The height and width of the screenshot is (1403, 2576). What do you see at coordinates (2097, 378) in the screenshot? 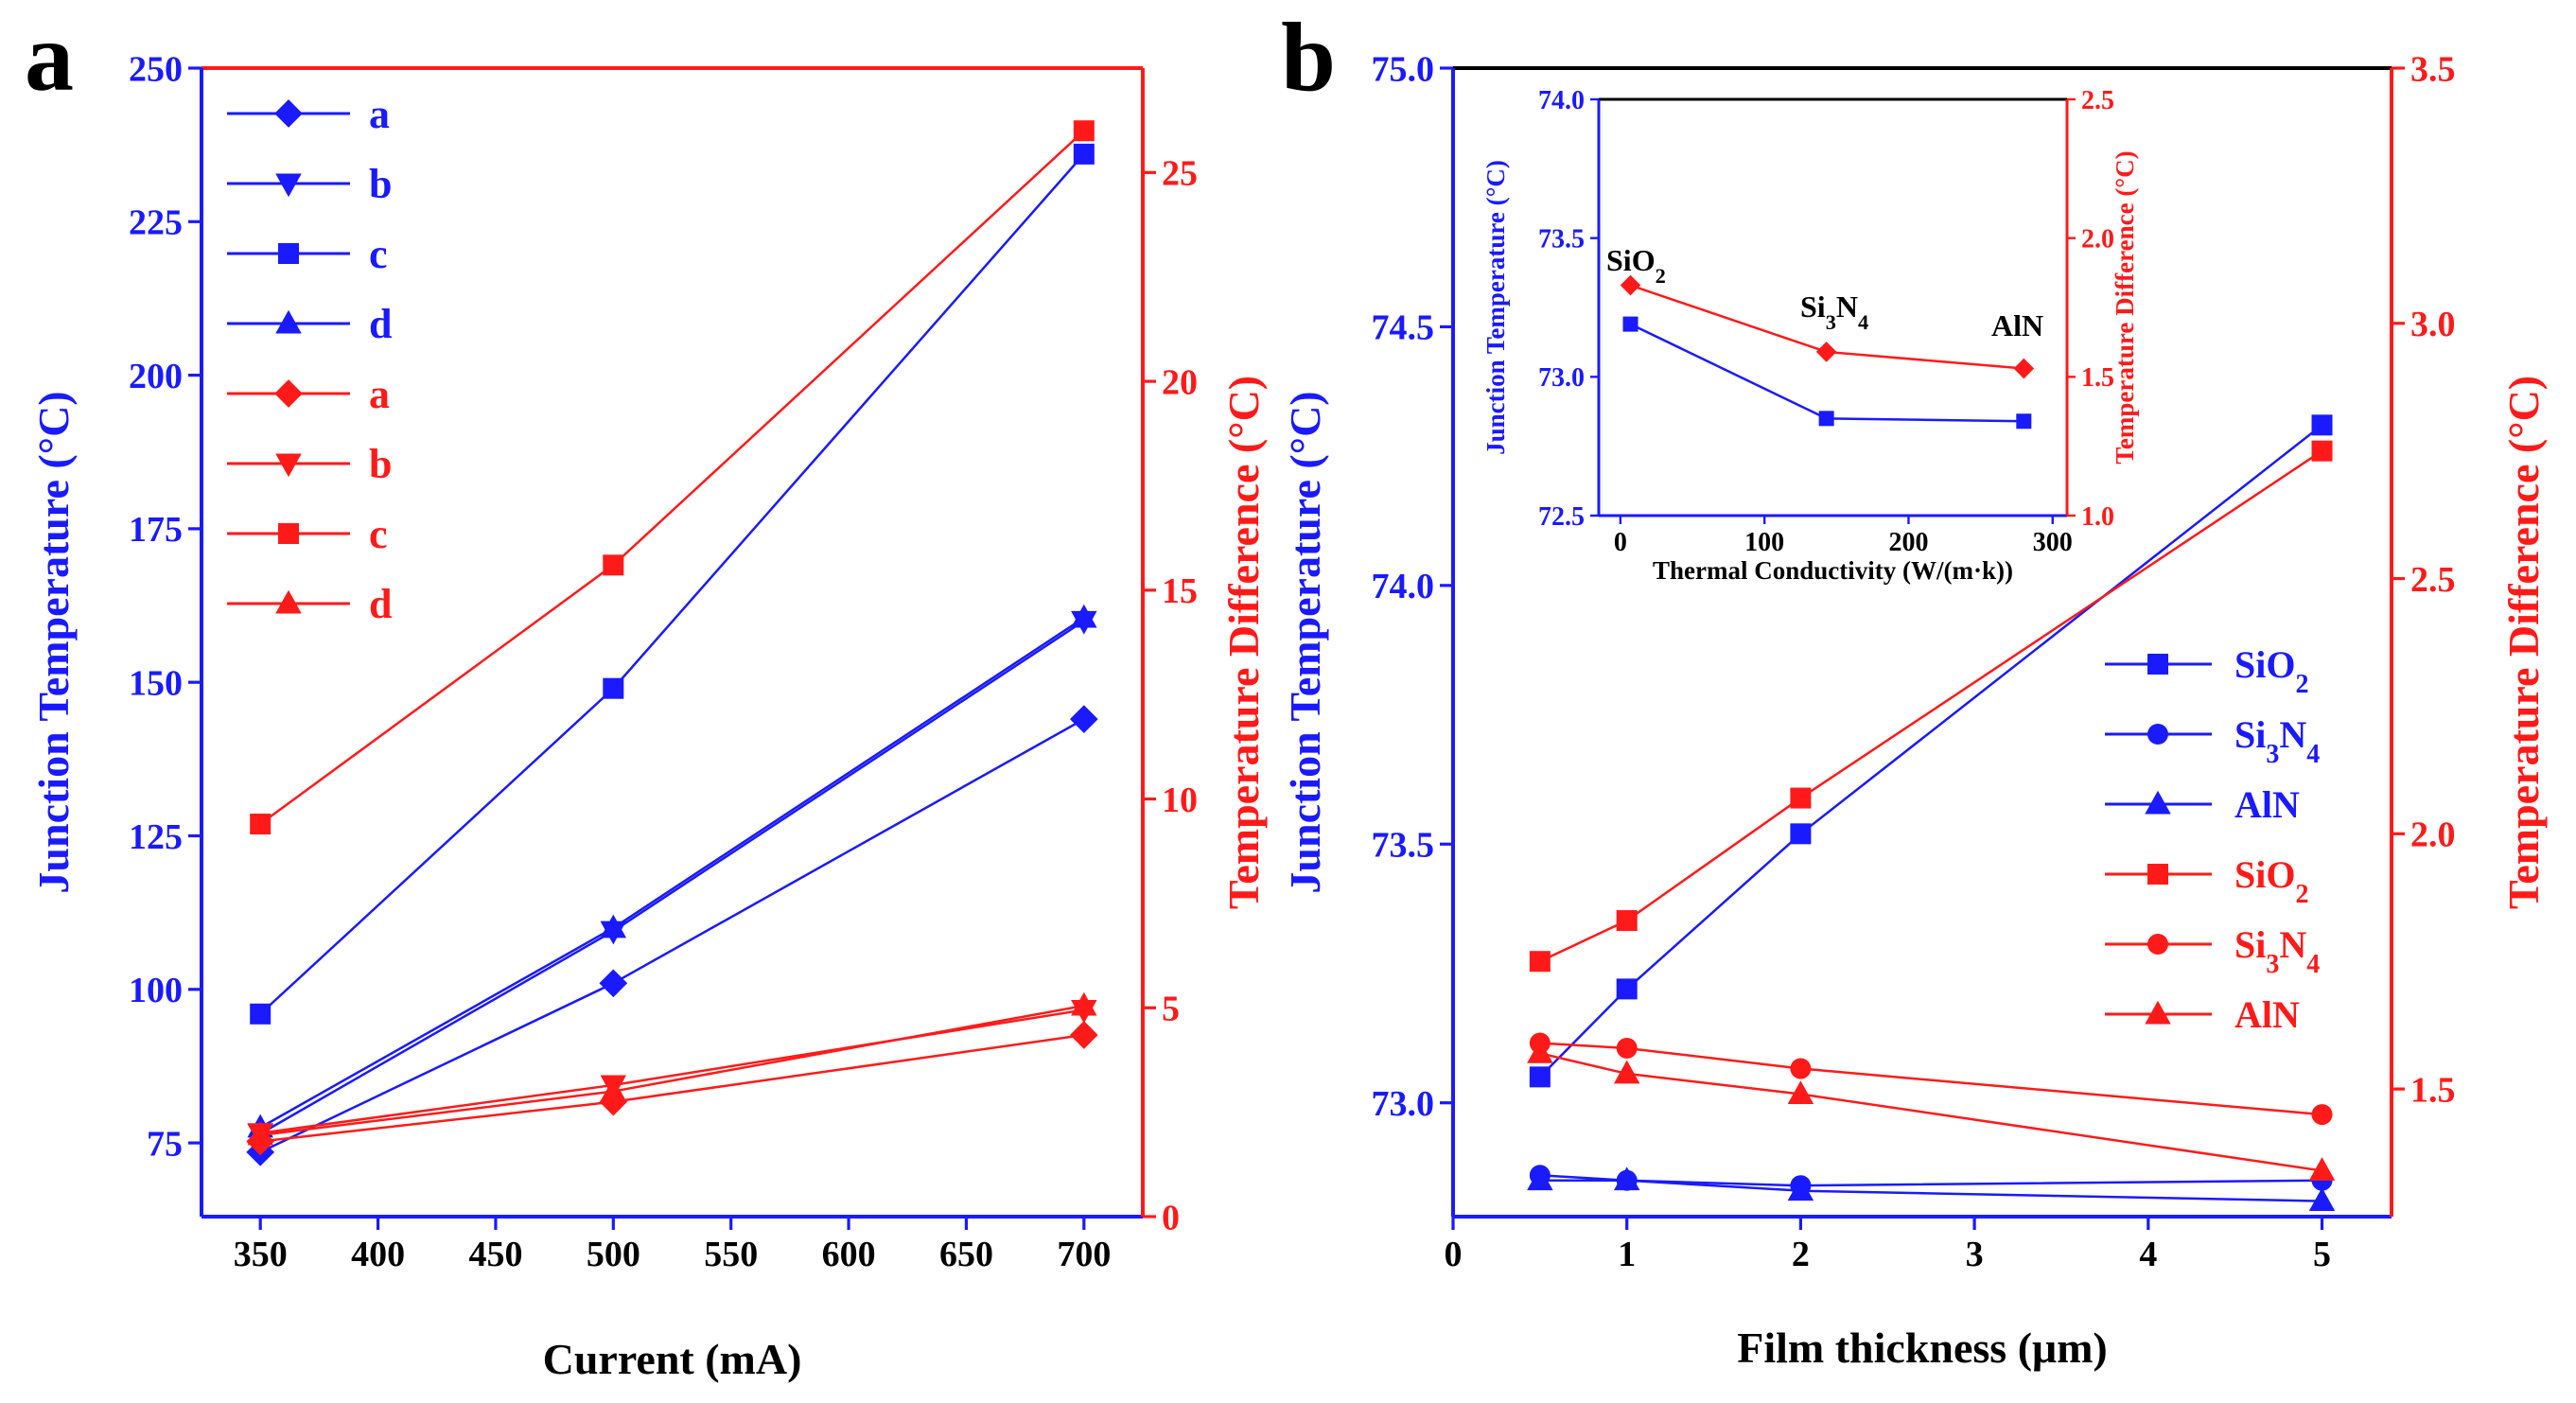
I see `y-right-tick-label: 1.5` at bounding box center [2097, 378].